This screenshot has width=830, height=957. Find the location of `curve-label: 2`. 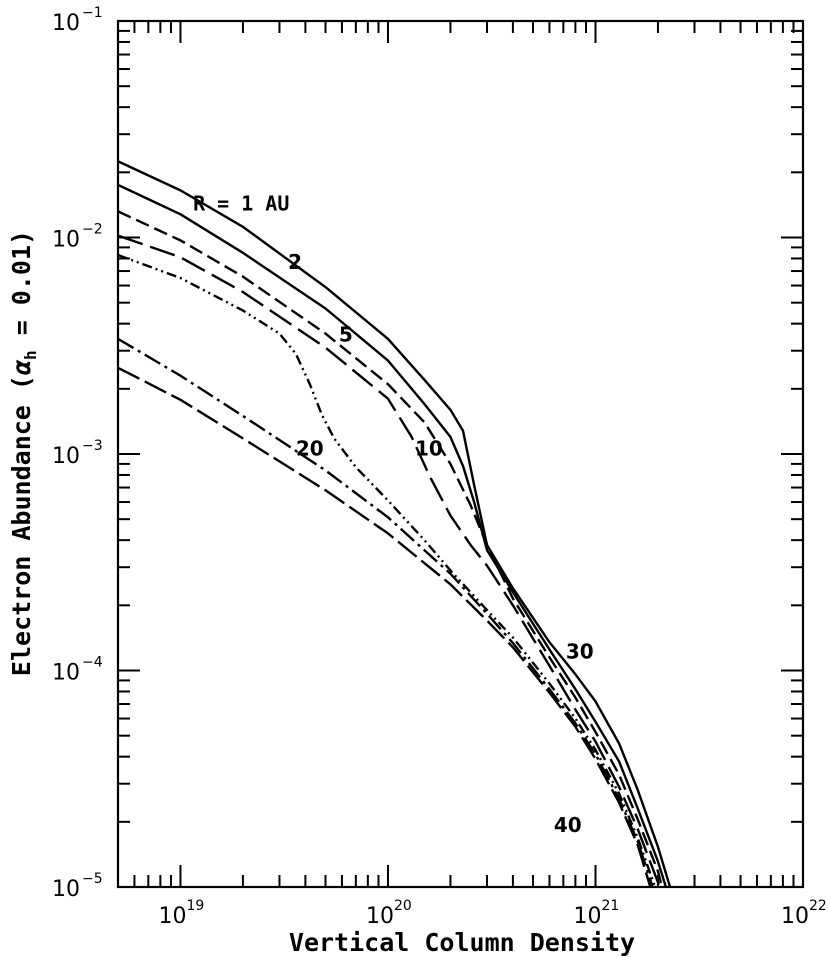

curve-label: 2 is located at coordinates (295, 262).